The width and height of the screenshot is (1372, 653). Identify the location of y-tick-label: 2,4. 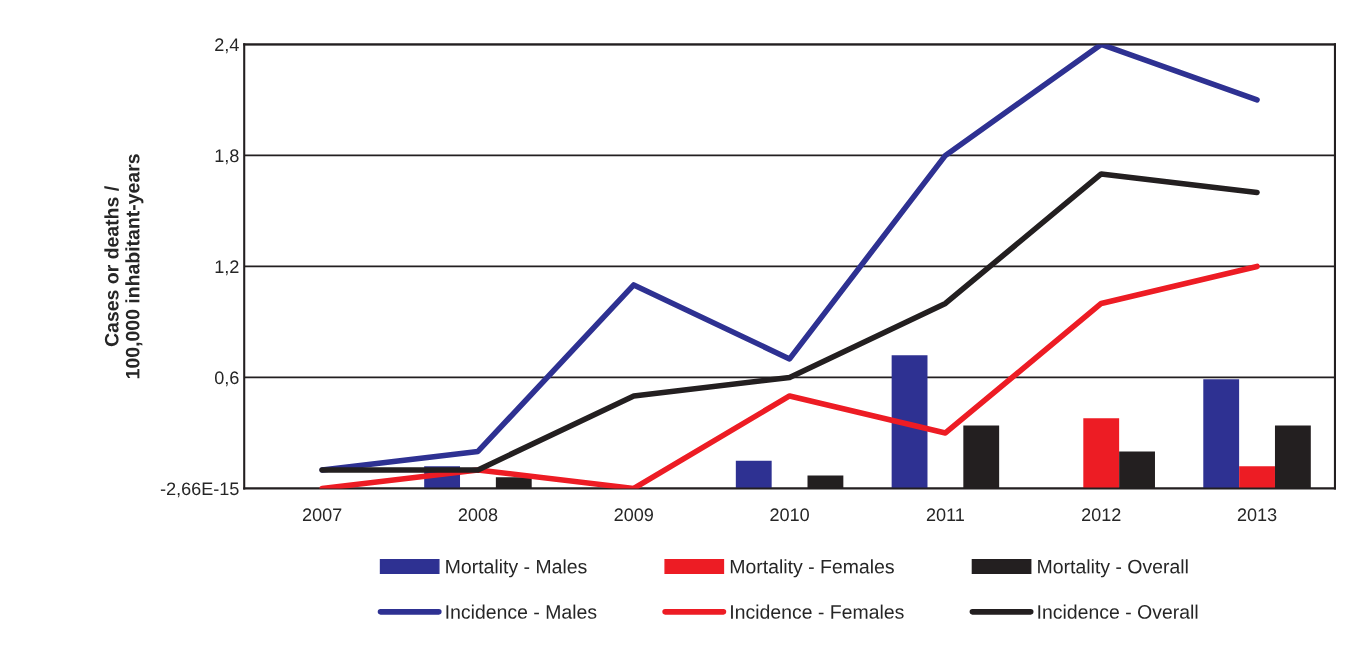
(227, 46).